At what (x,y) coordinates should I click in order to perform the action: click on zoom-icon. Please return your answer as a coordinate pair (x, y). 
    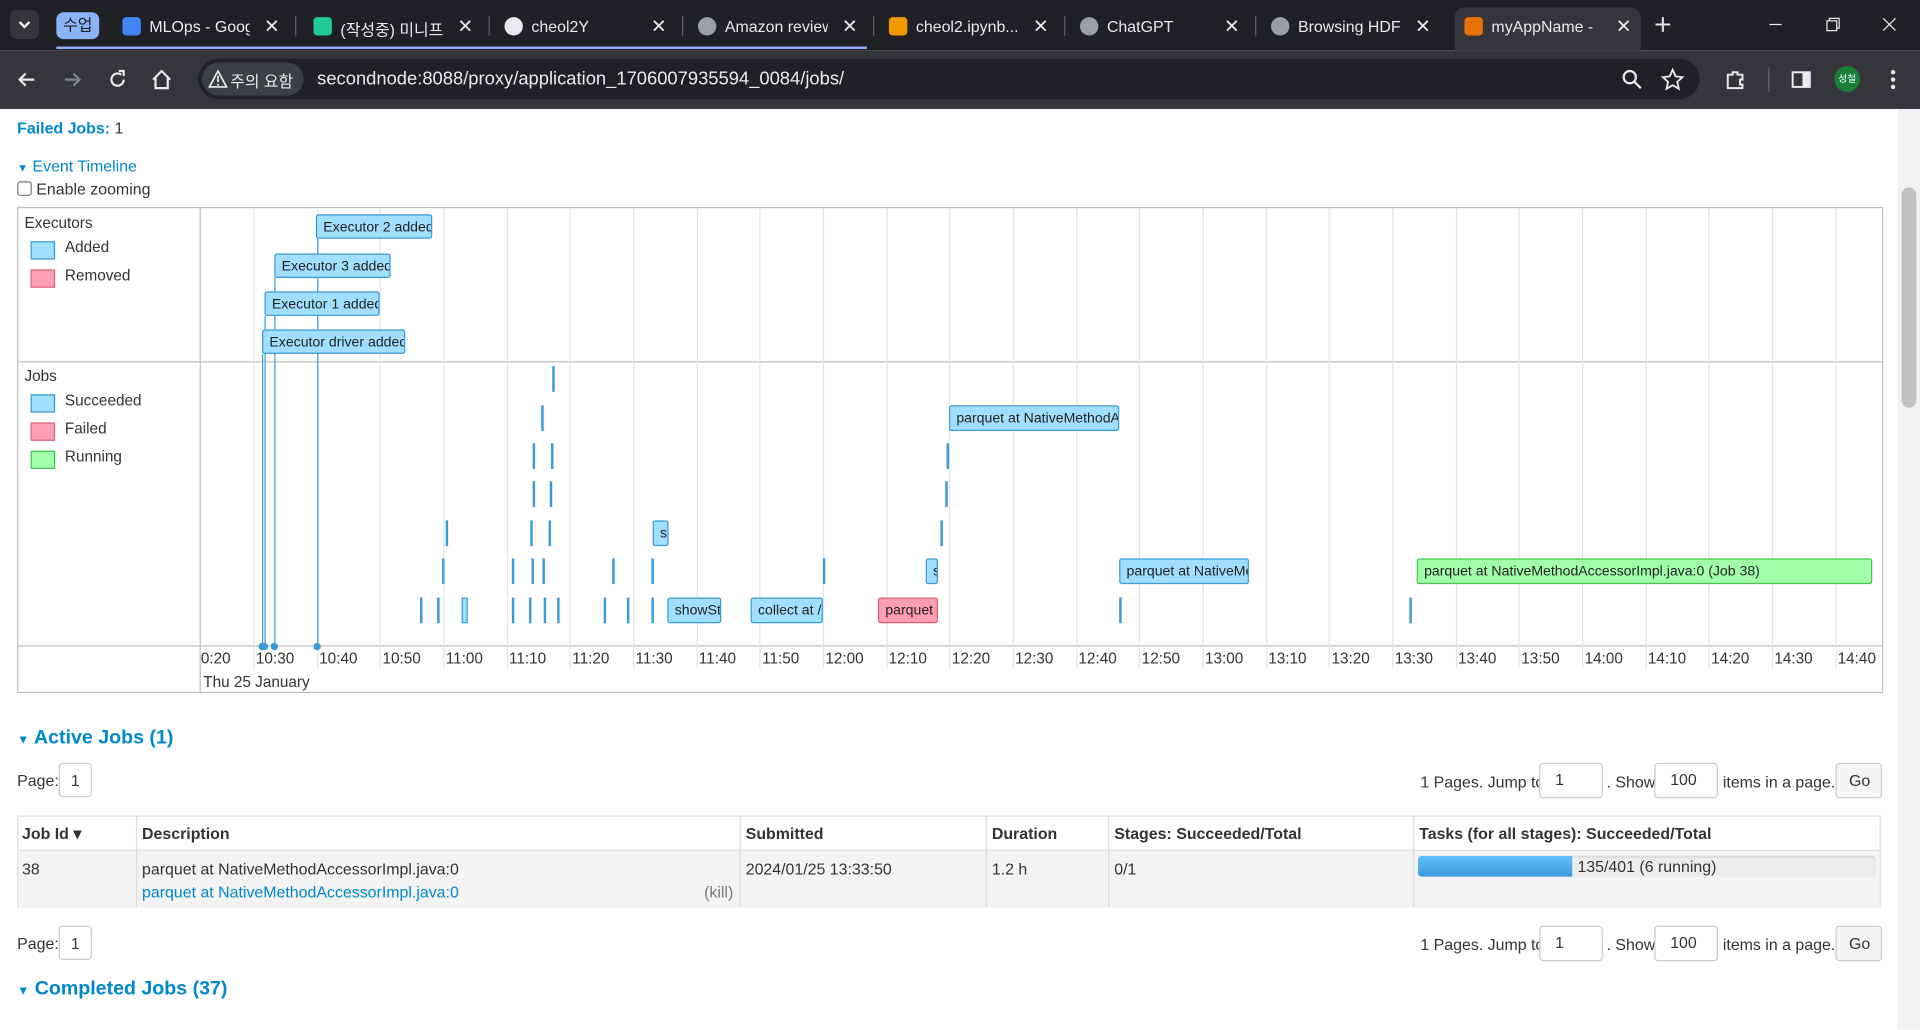
    Looking at the image, I should click on (1632, 79).